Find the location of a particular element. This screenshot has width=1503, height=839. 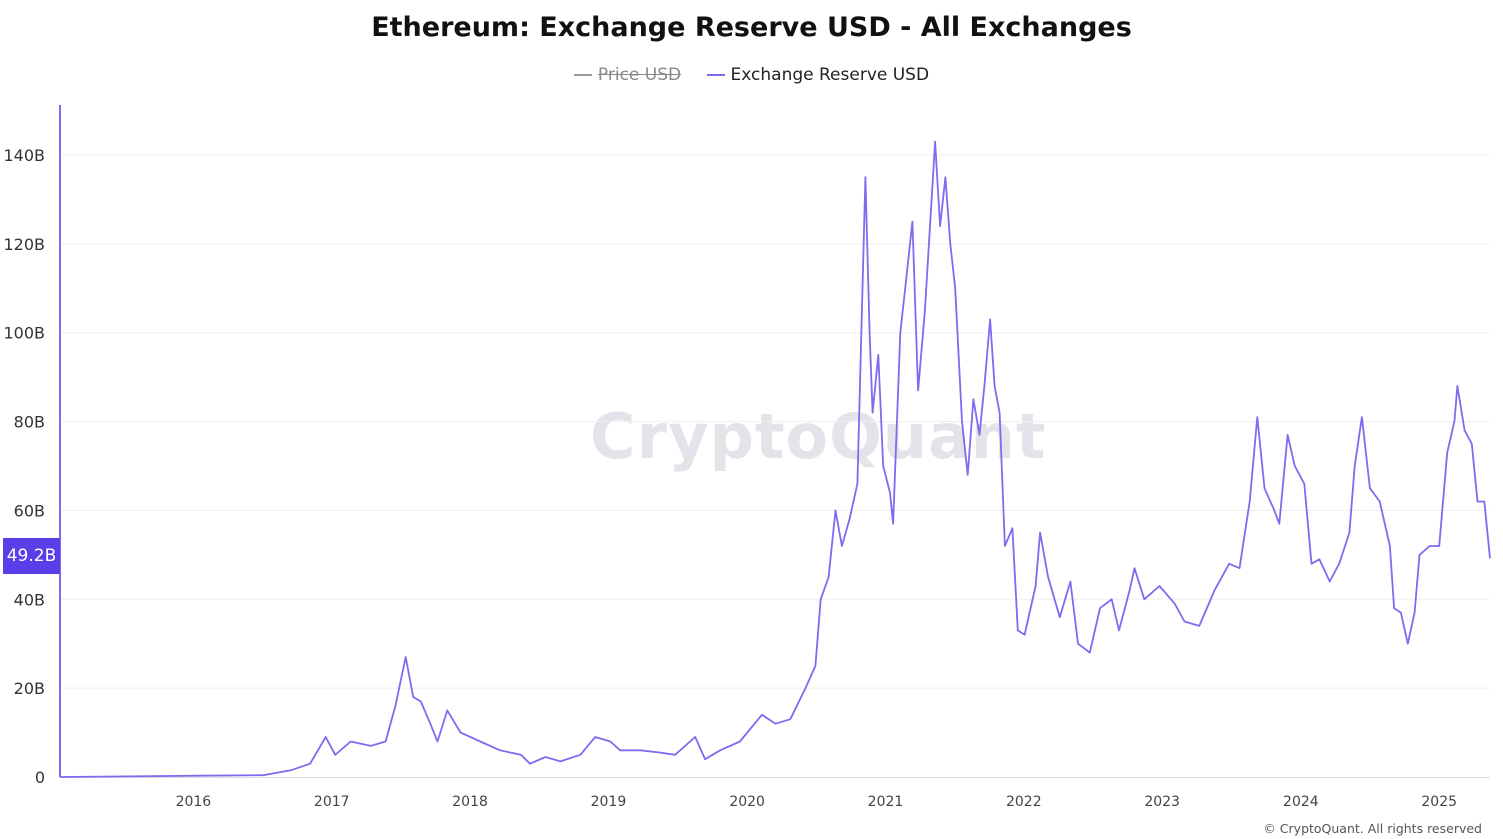

x-tick-label: 2022 is located at coordinates (1024, 802).